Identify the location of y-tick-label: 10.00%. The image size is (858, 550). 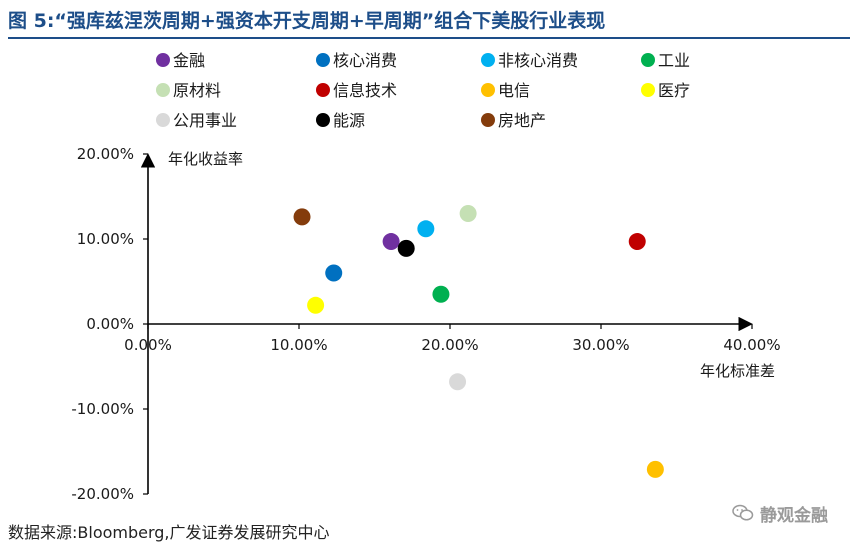
(105, 239).